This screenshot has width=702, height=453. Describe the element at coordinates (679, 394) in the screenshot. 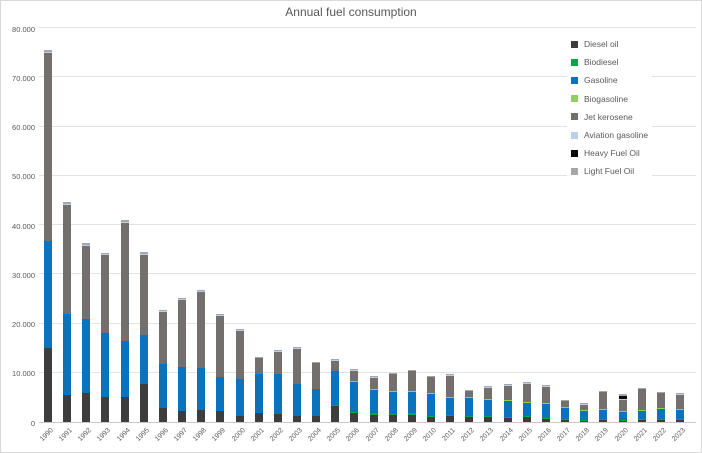

I see `bar-segment-heavy-fuel-oil` at that location.